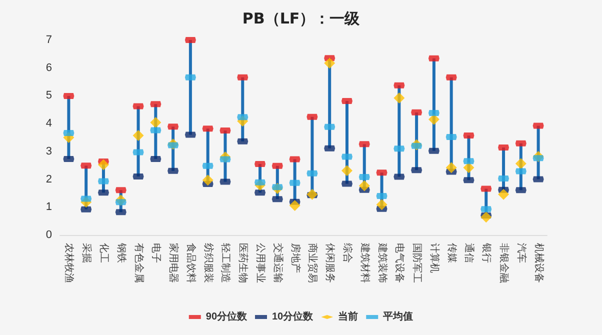 The width and height of the screenshot is (602, 335). What do you see at coordinates (451, 253) in the screenshot?
I see `x-tick-label: 传媒` at bounding box center [451, 253].